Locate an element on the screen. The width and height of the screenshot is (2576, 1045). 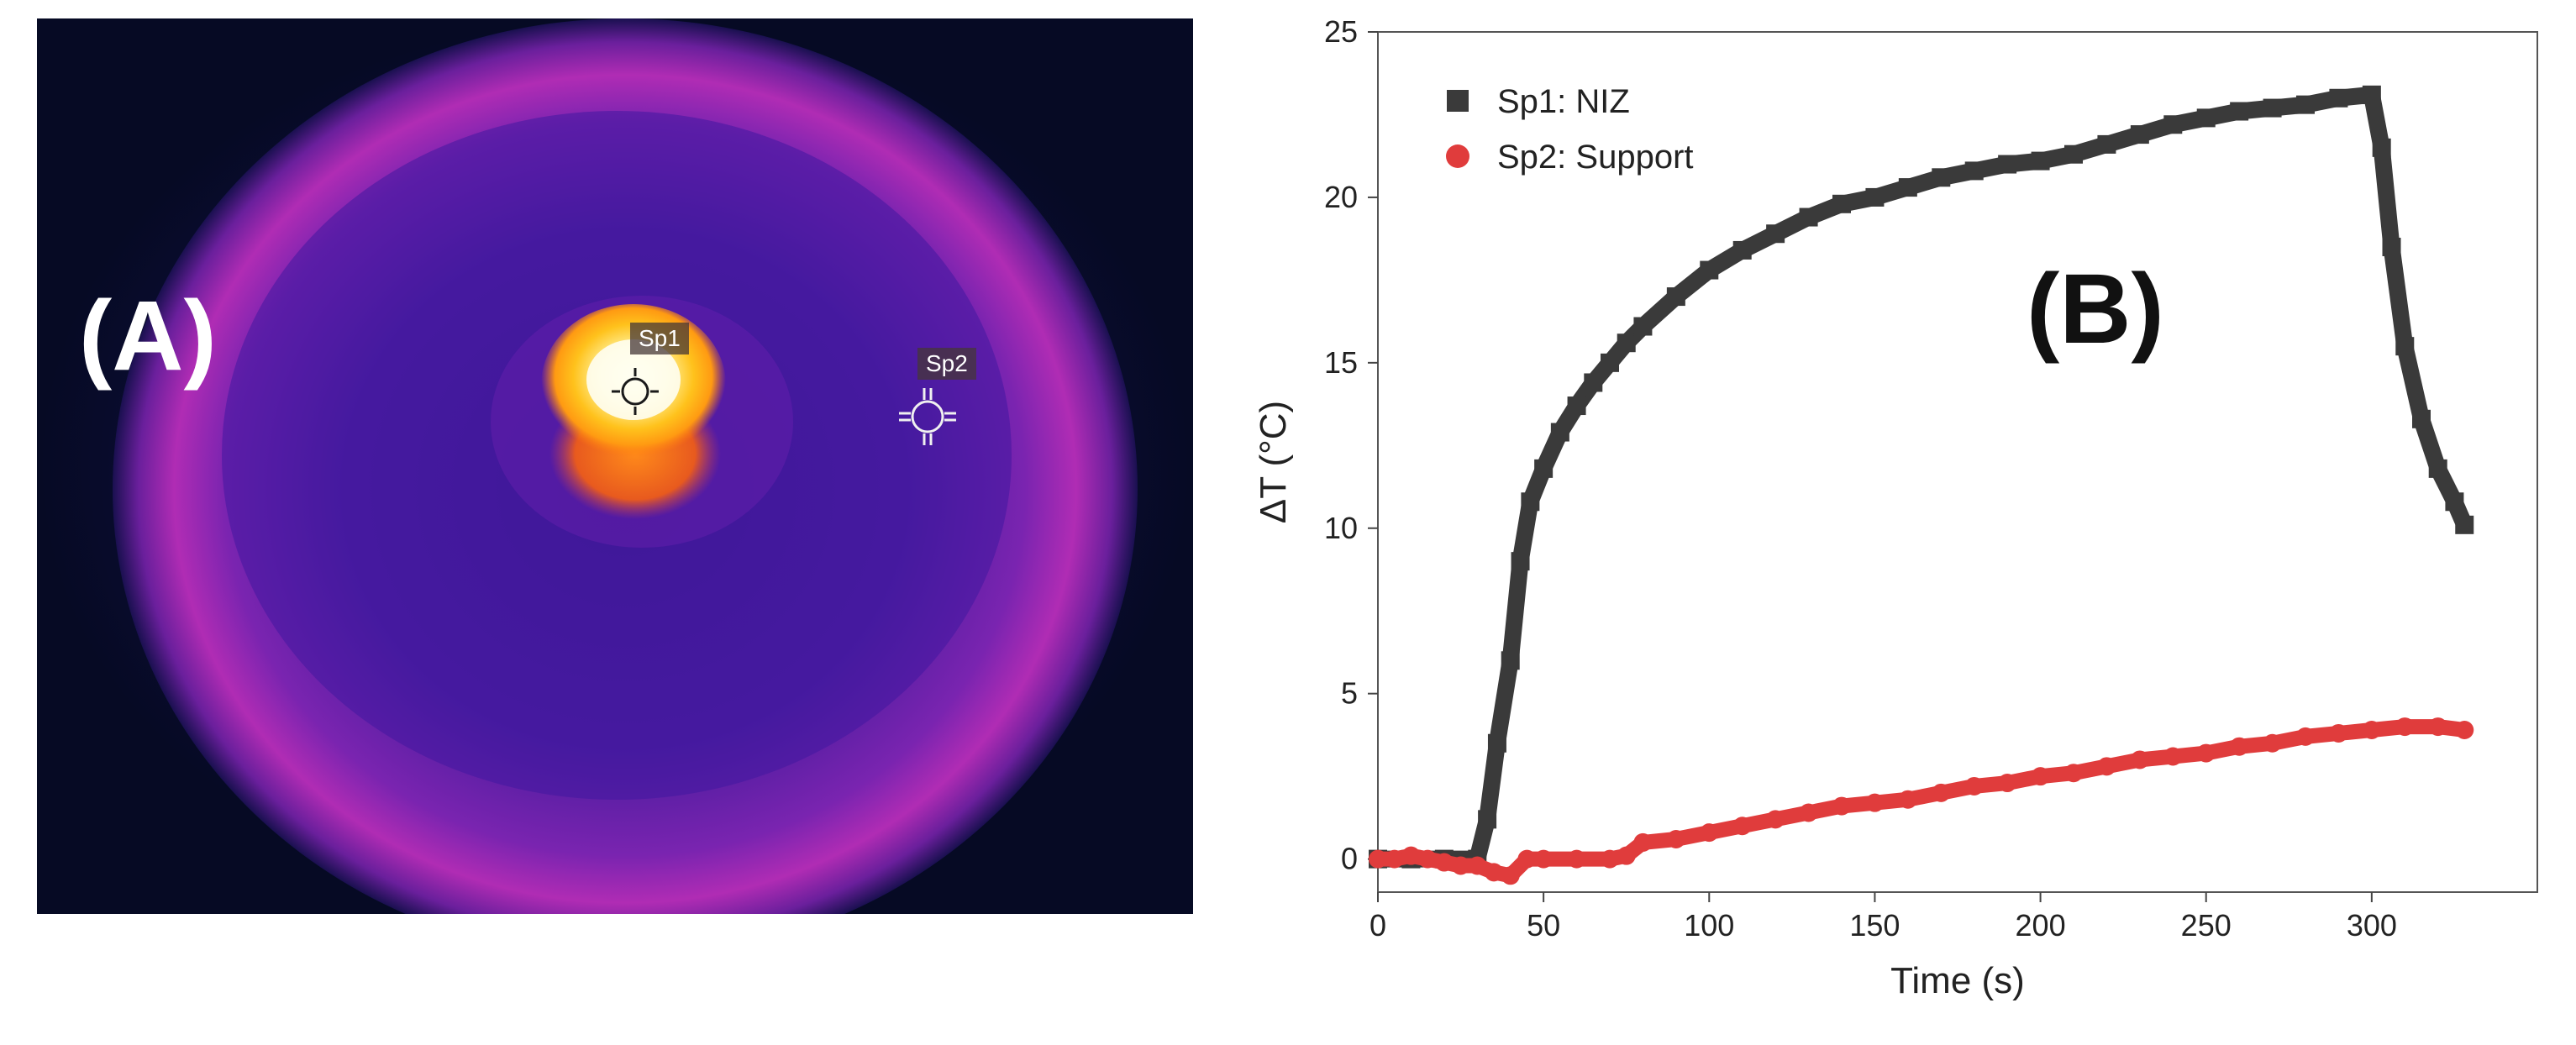
x-tick-label: 0 is located at coordinates (1377, 925).